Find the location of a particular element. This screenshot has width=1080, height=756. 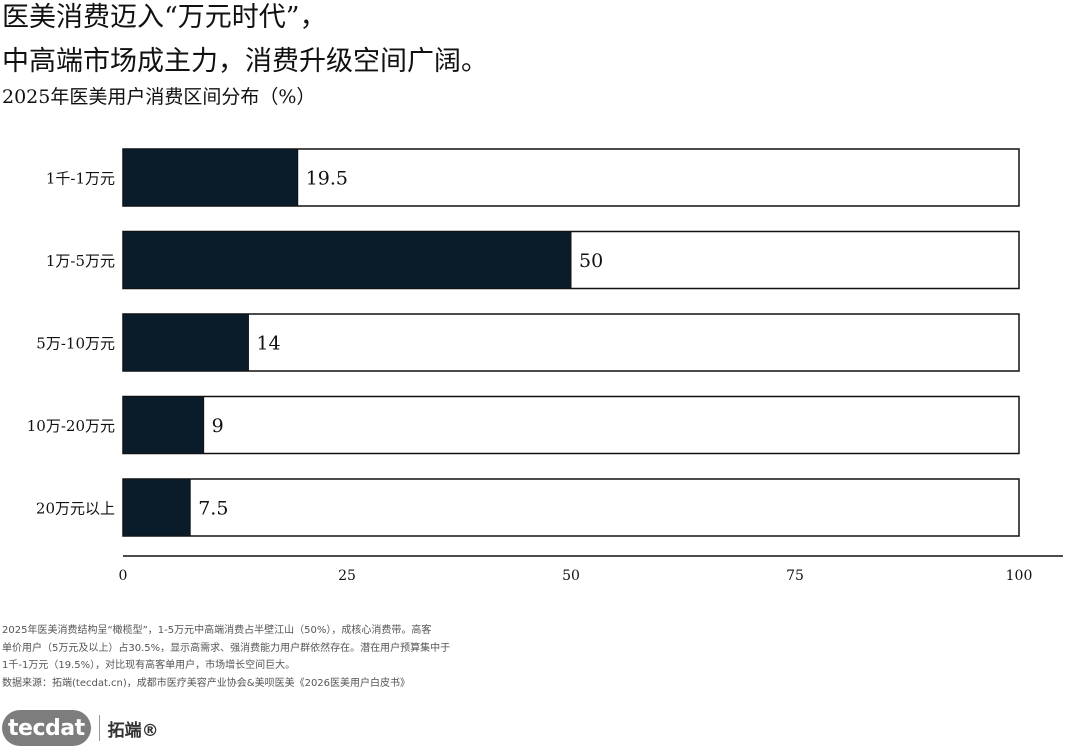

x-tick-label: 100 is located at coordinates (1019, 576).